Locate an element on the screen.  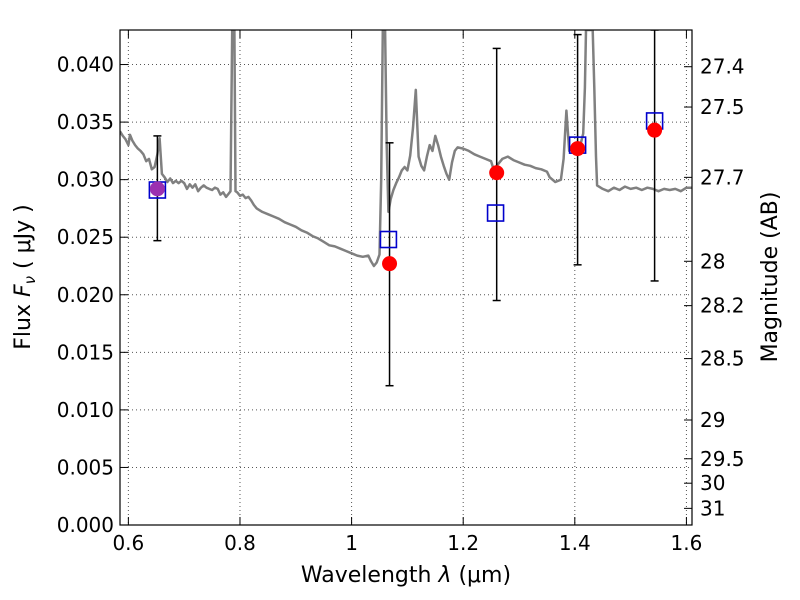
y-tick-label: 0.000 is located at coordinates (85, 525).